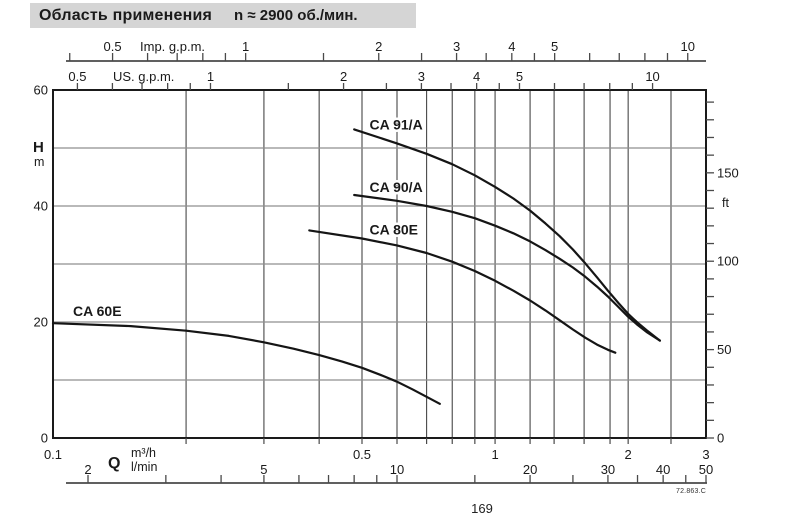 This screenshot has width=791, height=524. I want to click on us-gpm-tick-label: 3, so click(421, 76).